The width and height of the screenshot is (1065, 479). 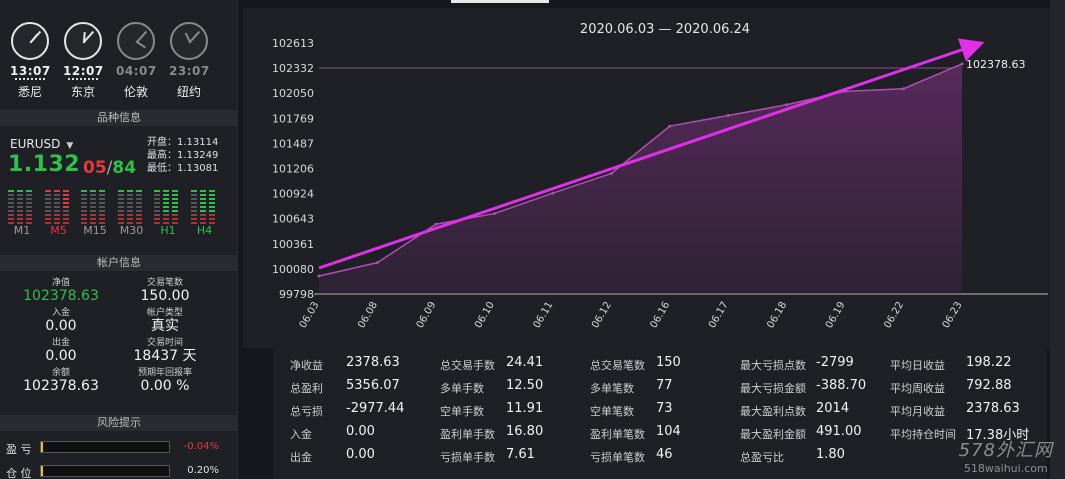 What do you see at coordinates (30, 71) in the screenshot?
I see `clock-time: 13:07` at bounding box center [30, 71].